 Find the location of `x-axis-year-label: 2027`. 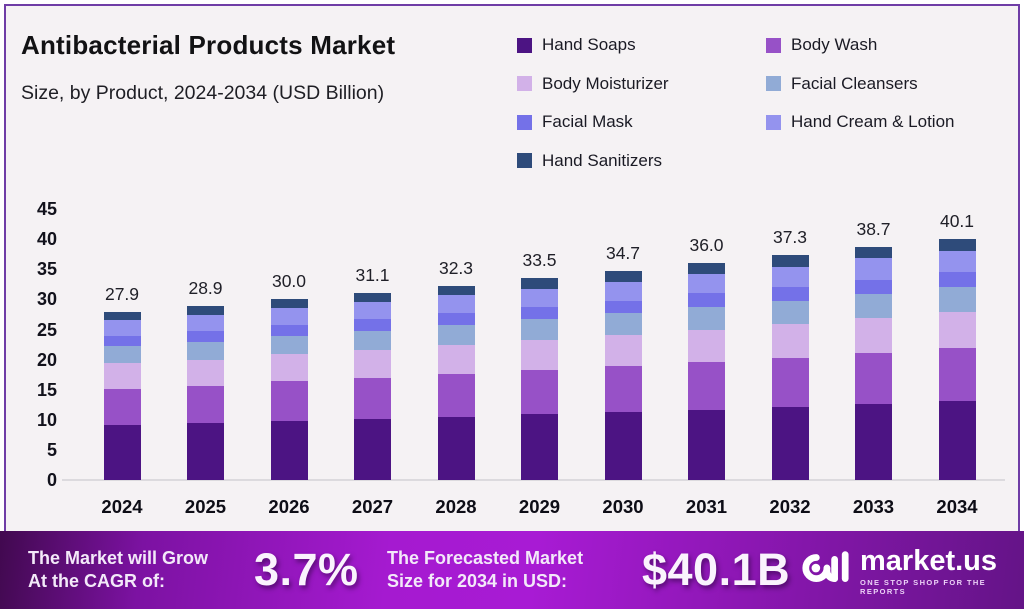

x-axis-year-label: 2027 is located at coordinates (372, 506).